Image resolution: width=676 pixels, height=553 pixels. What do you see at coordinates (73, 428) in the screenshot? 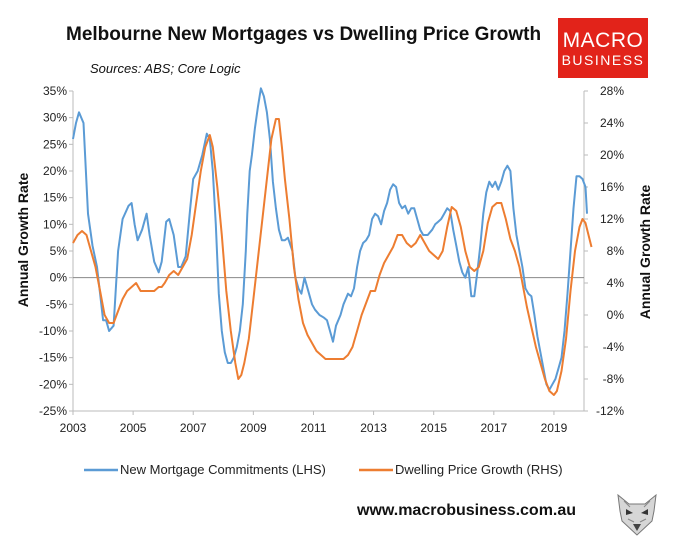
I see `x-tick-label: 2003` at bounding box center [73, 428].